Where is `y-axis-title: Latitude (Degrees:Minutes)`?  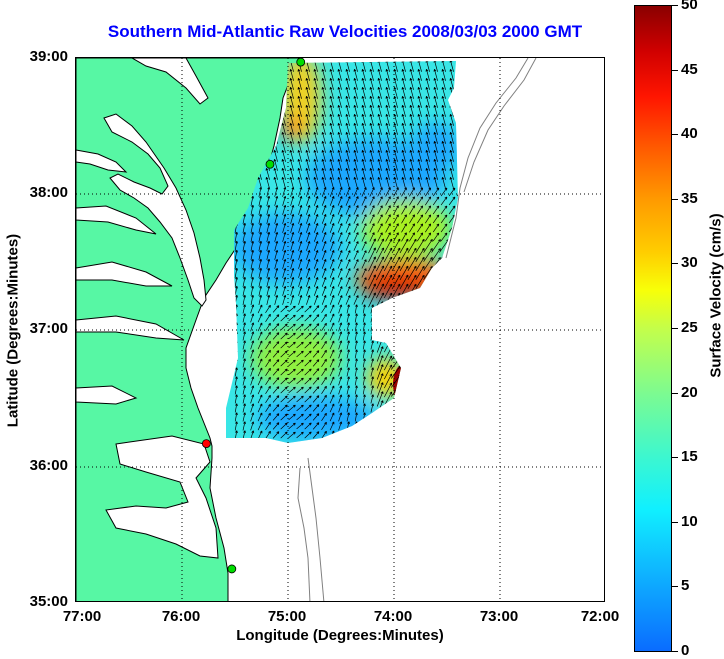 y-axis-title: Latitude (Degrees:Minutes) is located at coordinates (13, 330).